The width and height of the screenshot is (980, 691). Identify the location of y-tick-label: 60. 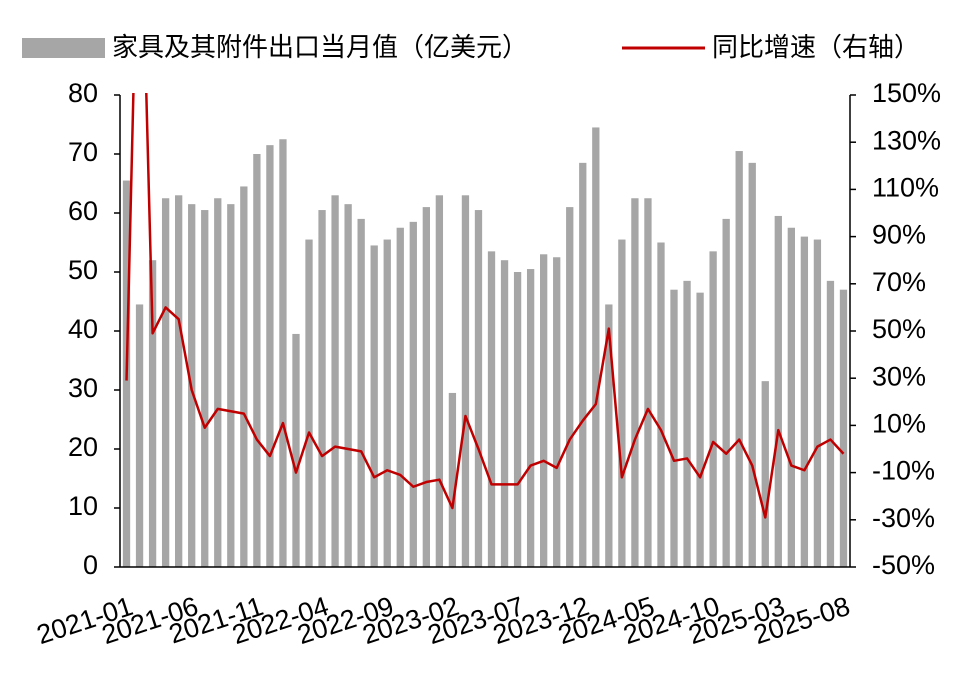
(83, 211).